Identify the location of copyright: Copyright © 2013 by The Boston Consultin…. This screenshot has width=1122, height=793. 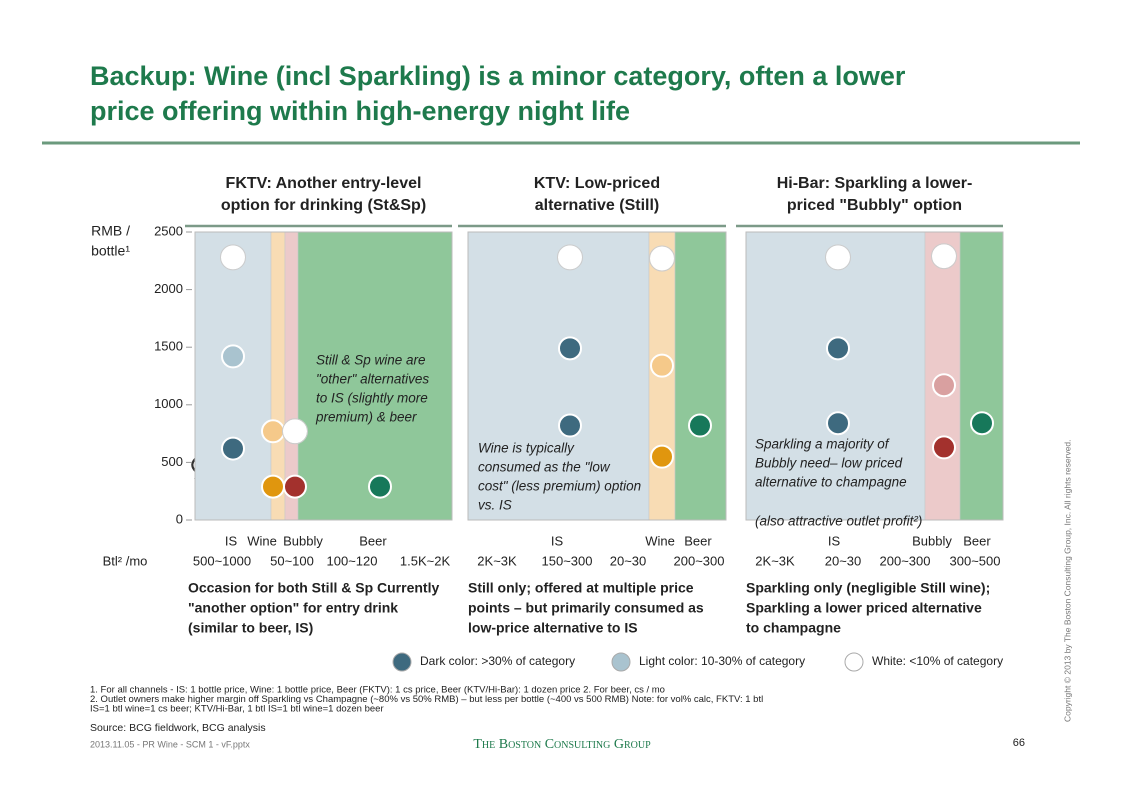
(1067, 580).